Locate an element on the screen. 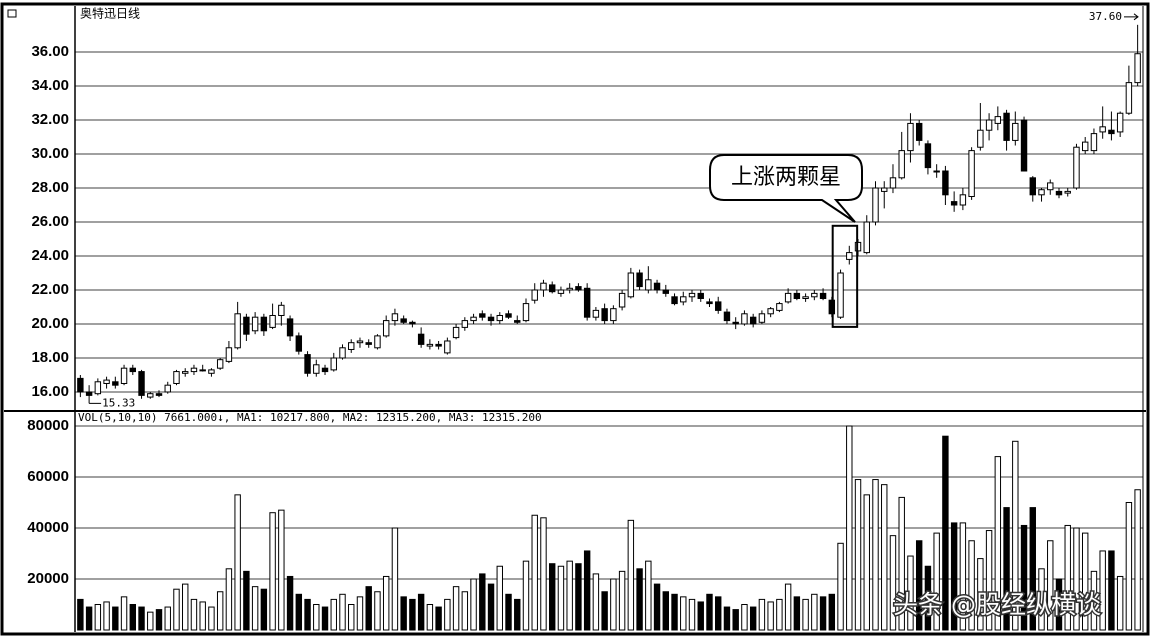  chart-title: 奥特迅日线 is located at coordinates (110, 13).